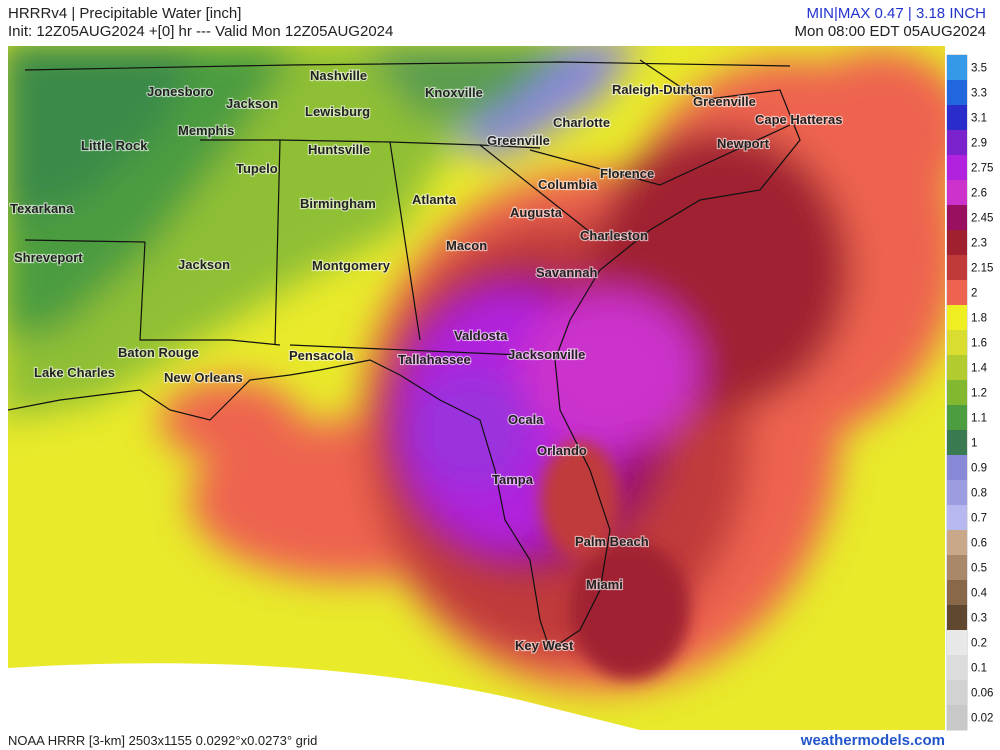 This screenshot has width=1000, height=750. Describe the element at coordinates (434, 359) in the screenshot. I see `city-label: Tallahassee` at that location.